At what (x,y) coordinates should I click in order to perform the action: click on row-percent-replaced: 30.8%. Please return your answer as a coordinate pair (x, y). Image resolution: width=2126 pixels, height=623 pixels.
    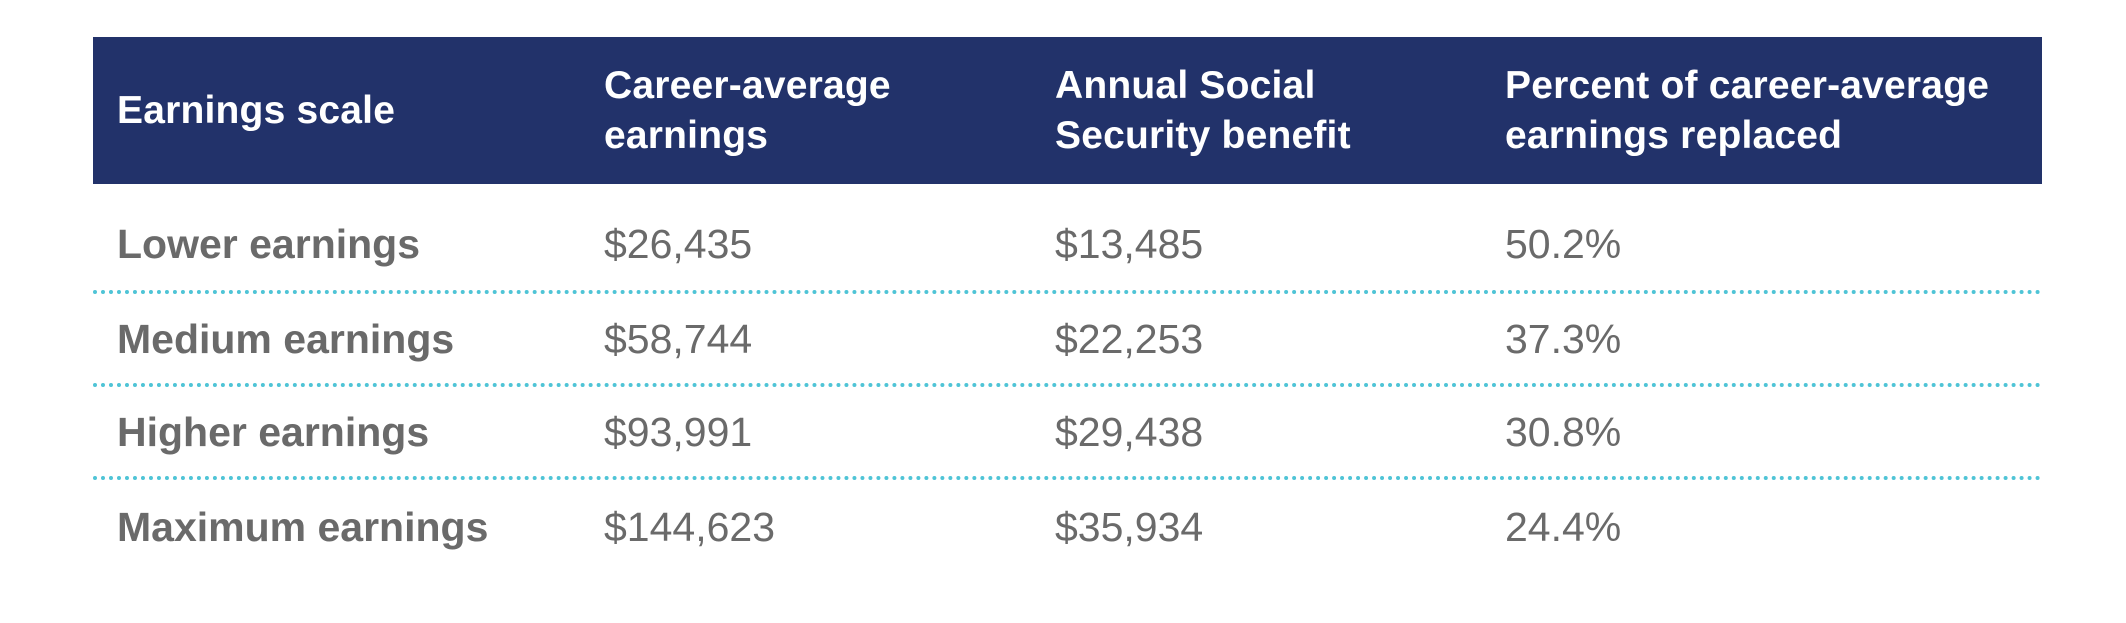
    Looking at the image, I should click on (1563, 431).